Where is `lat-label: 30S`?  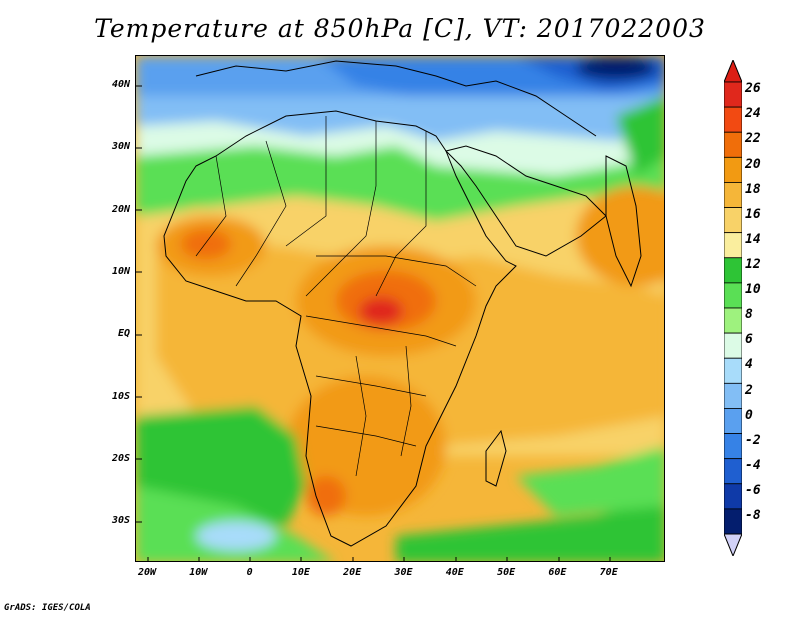 lat-label: 30S is located at coordinates (120, 521).